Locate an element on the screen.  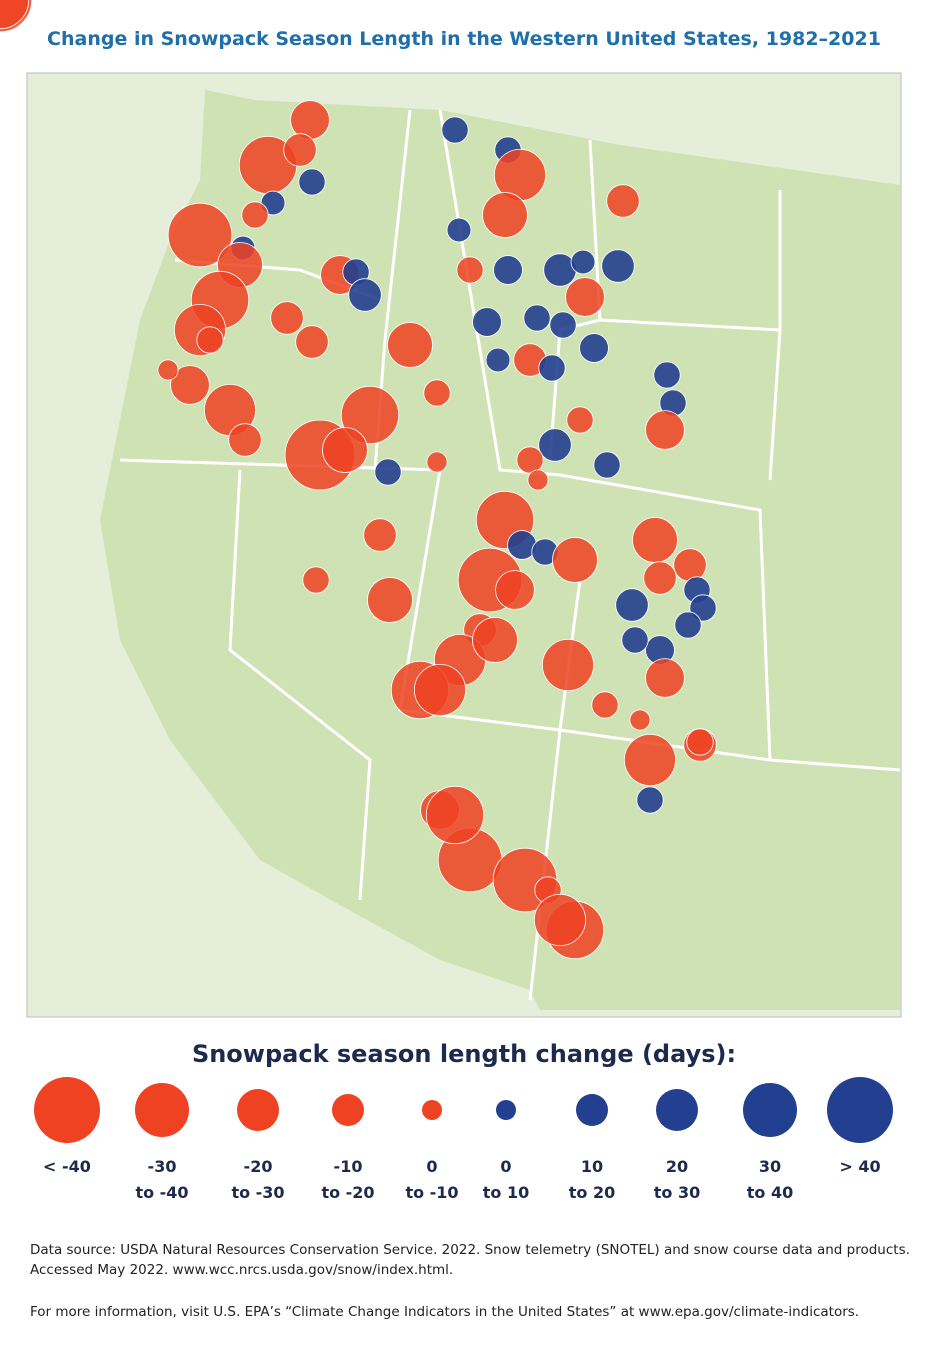
legend-label: to 20 is located at coordinates (592, 1192).